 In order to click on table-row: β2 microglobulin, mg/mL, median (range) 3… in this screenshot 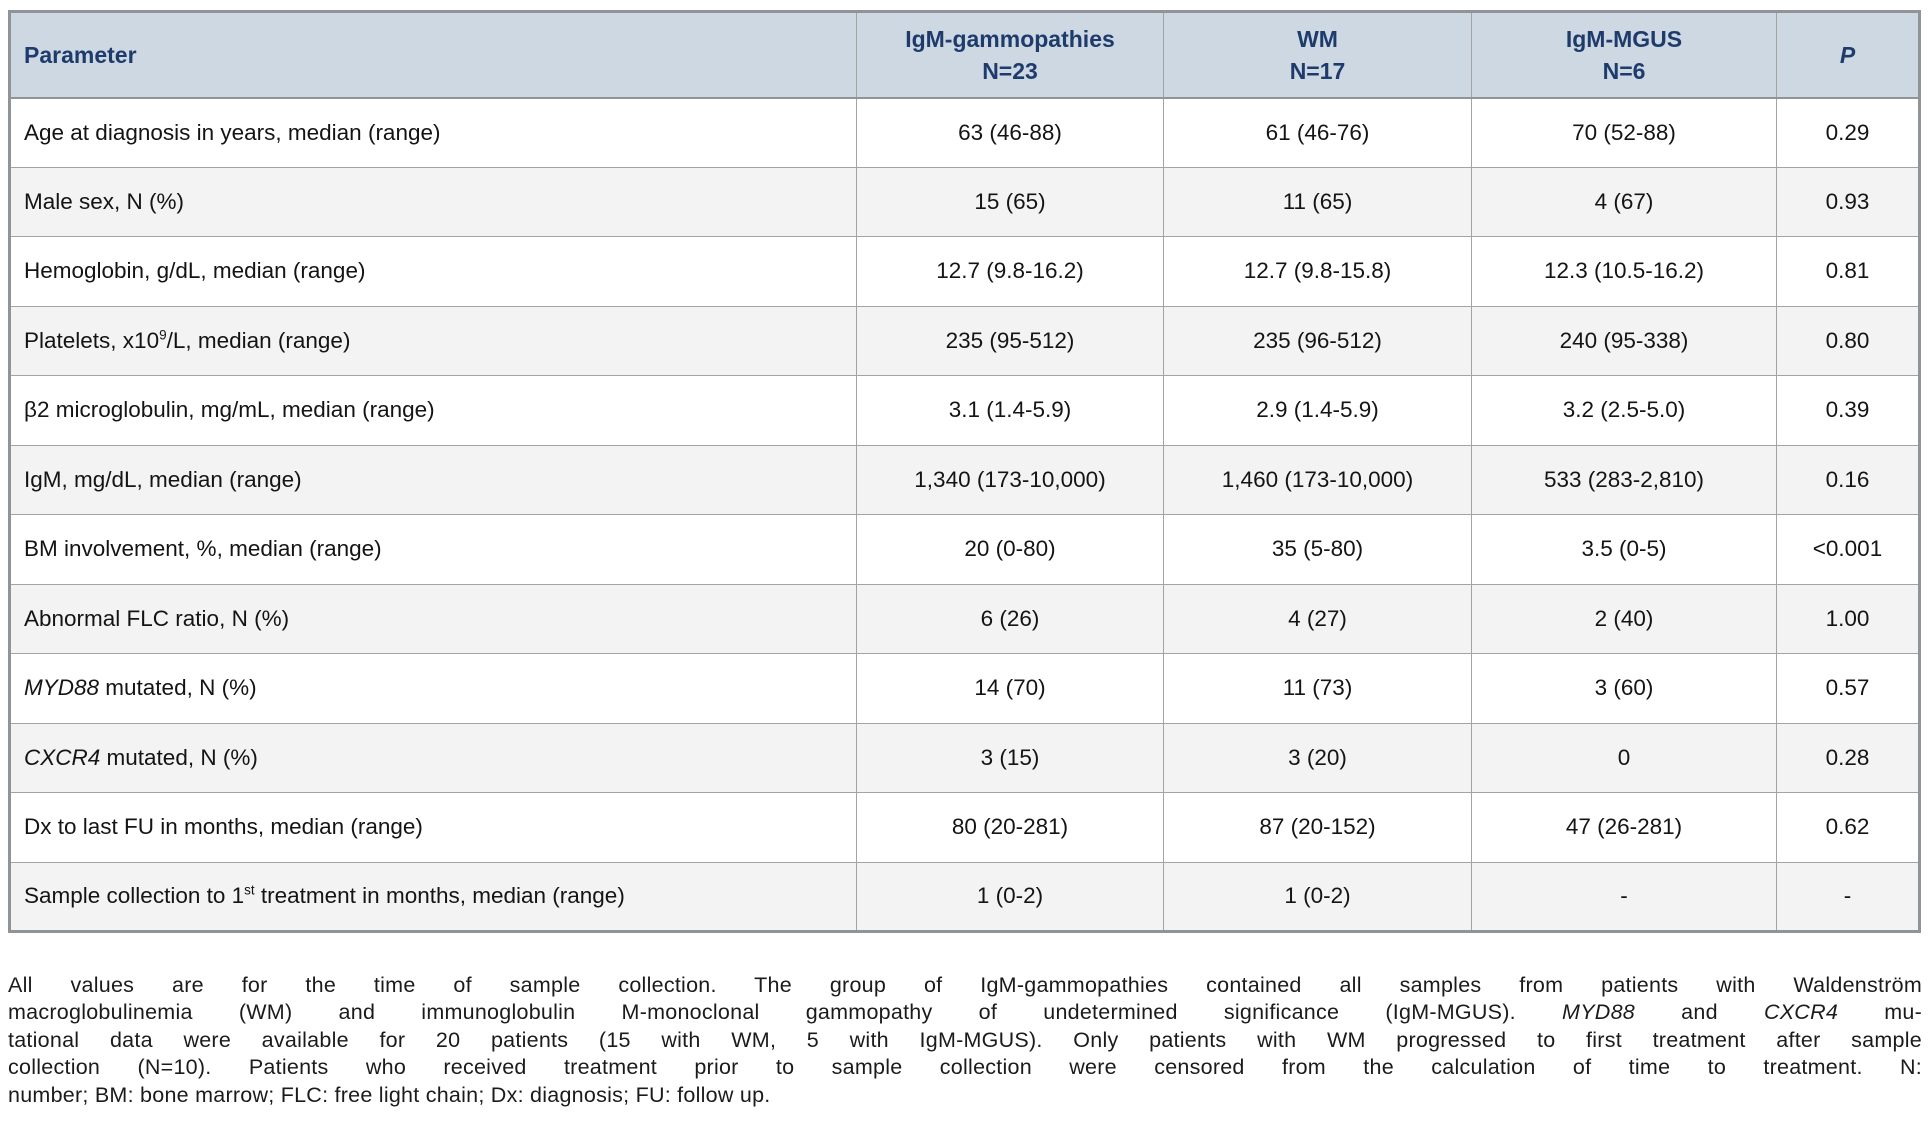, I will do `click(964, 410)`.